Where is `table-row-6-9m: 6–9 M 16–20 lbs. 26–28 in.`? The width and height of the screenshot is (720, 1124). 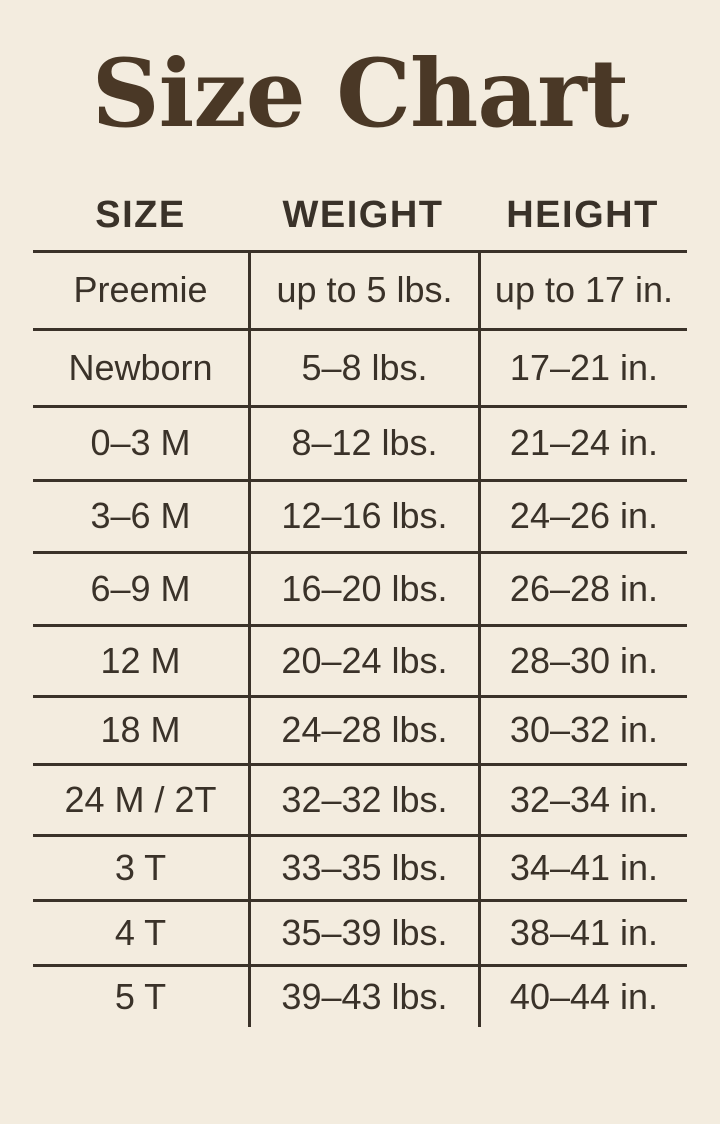 table-row-6-9m: 6–9 M 16–20 lbs. 26–28 in. is located at coordinates (360, 590).